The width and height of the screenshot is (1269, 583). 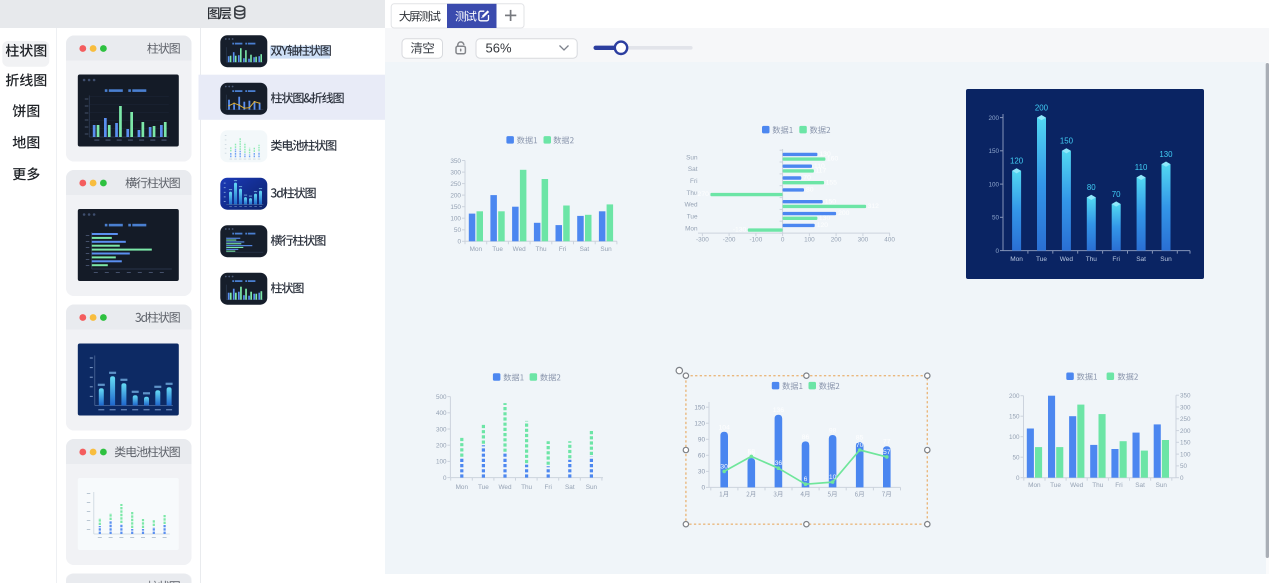 I want to click on svg-text: 77, so click(x=887, y=442).